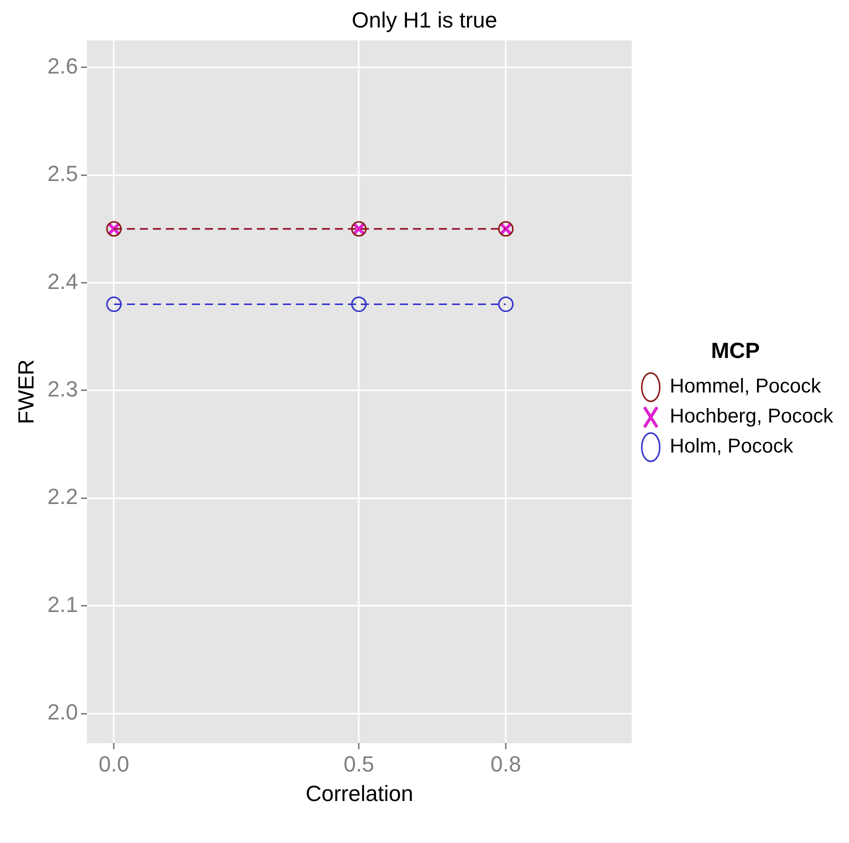 The height and width of the screenshot is (843, 849). Describe the element at coordinates (62, 389) in the screenshot. I see `y-tick-label: 2.3` at that location.